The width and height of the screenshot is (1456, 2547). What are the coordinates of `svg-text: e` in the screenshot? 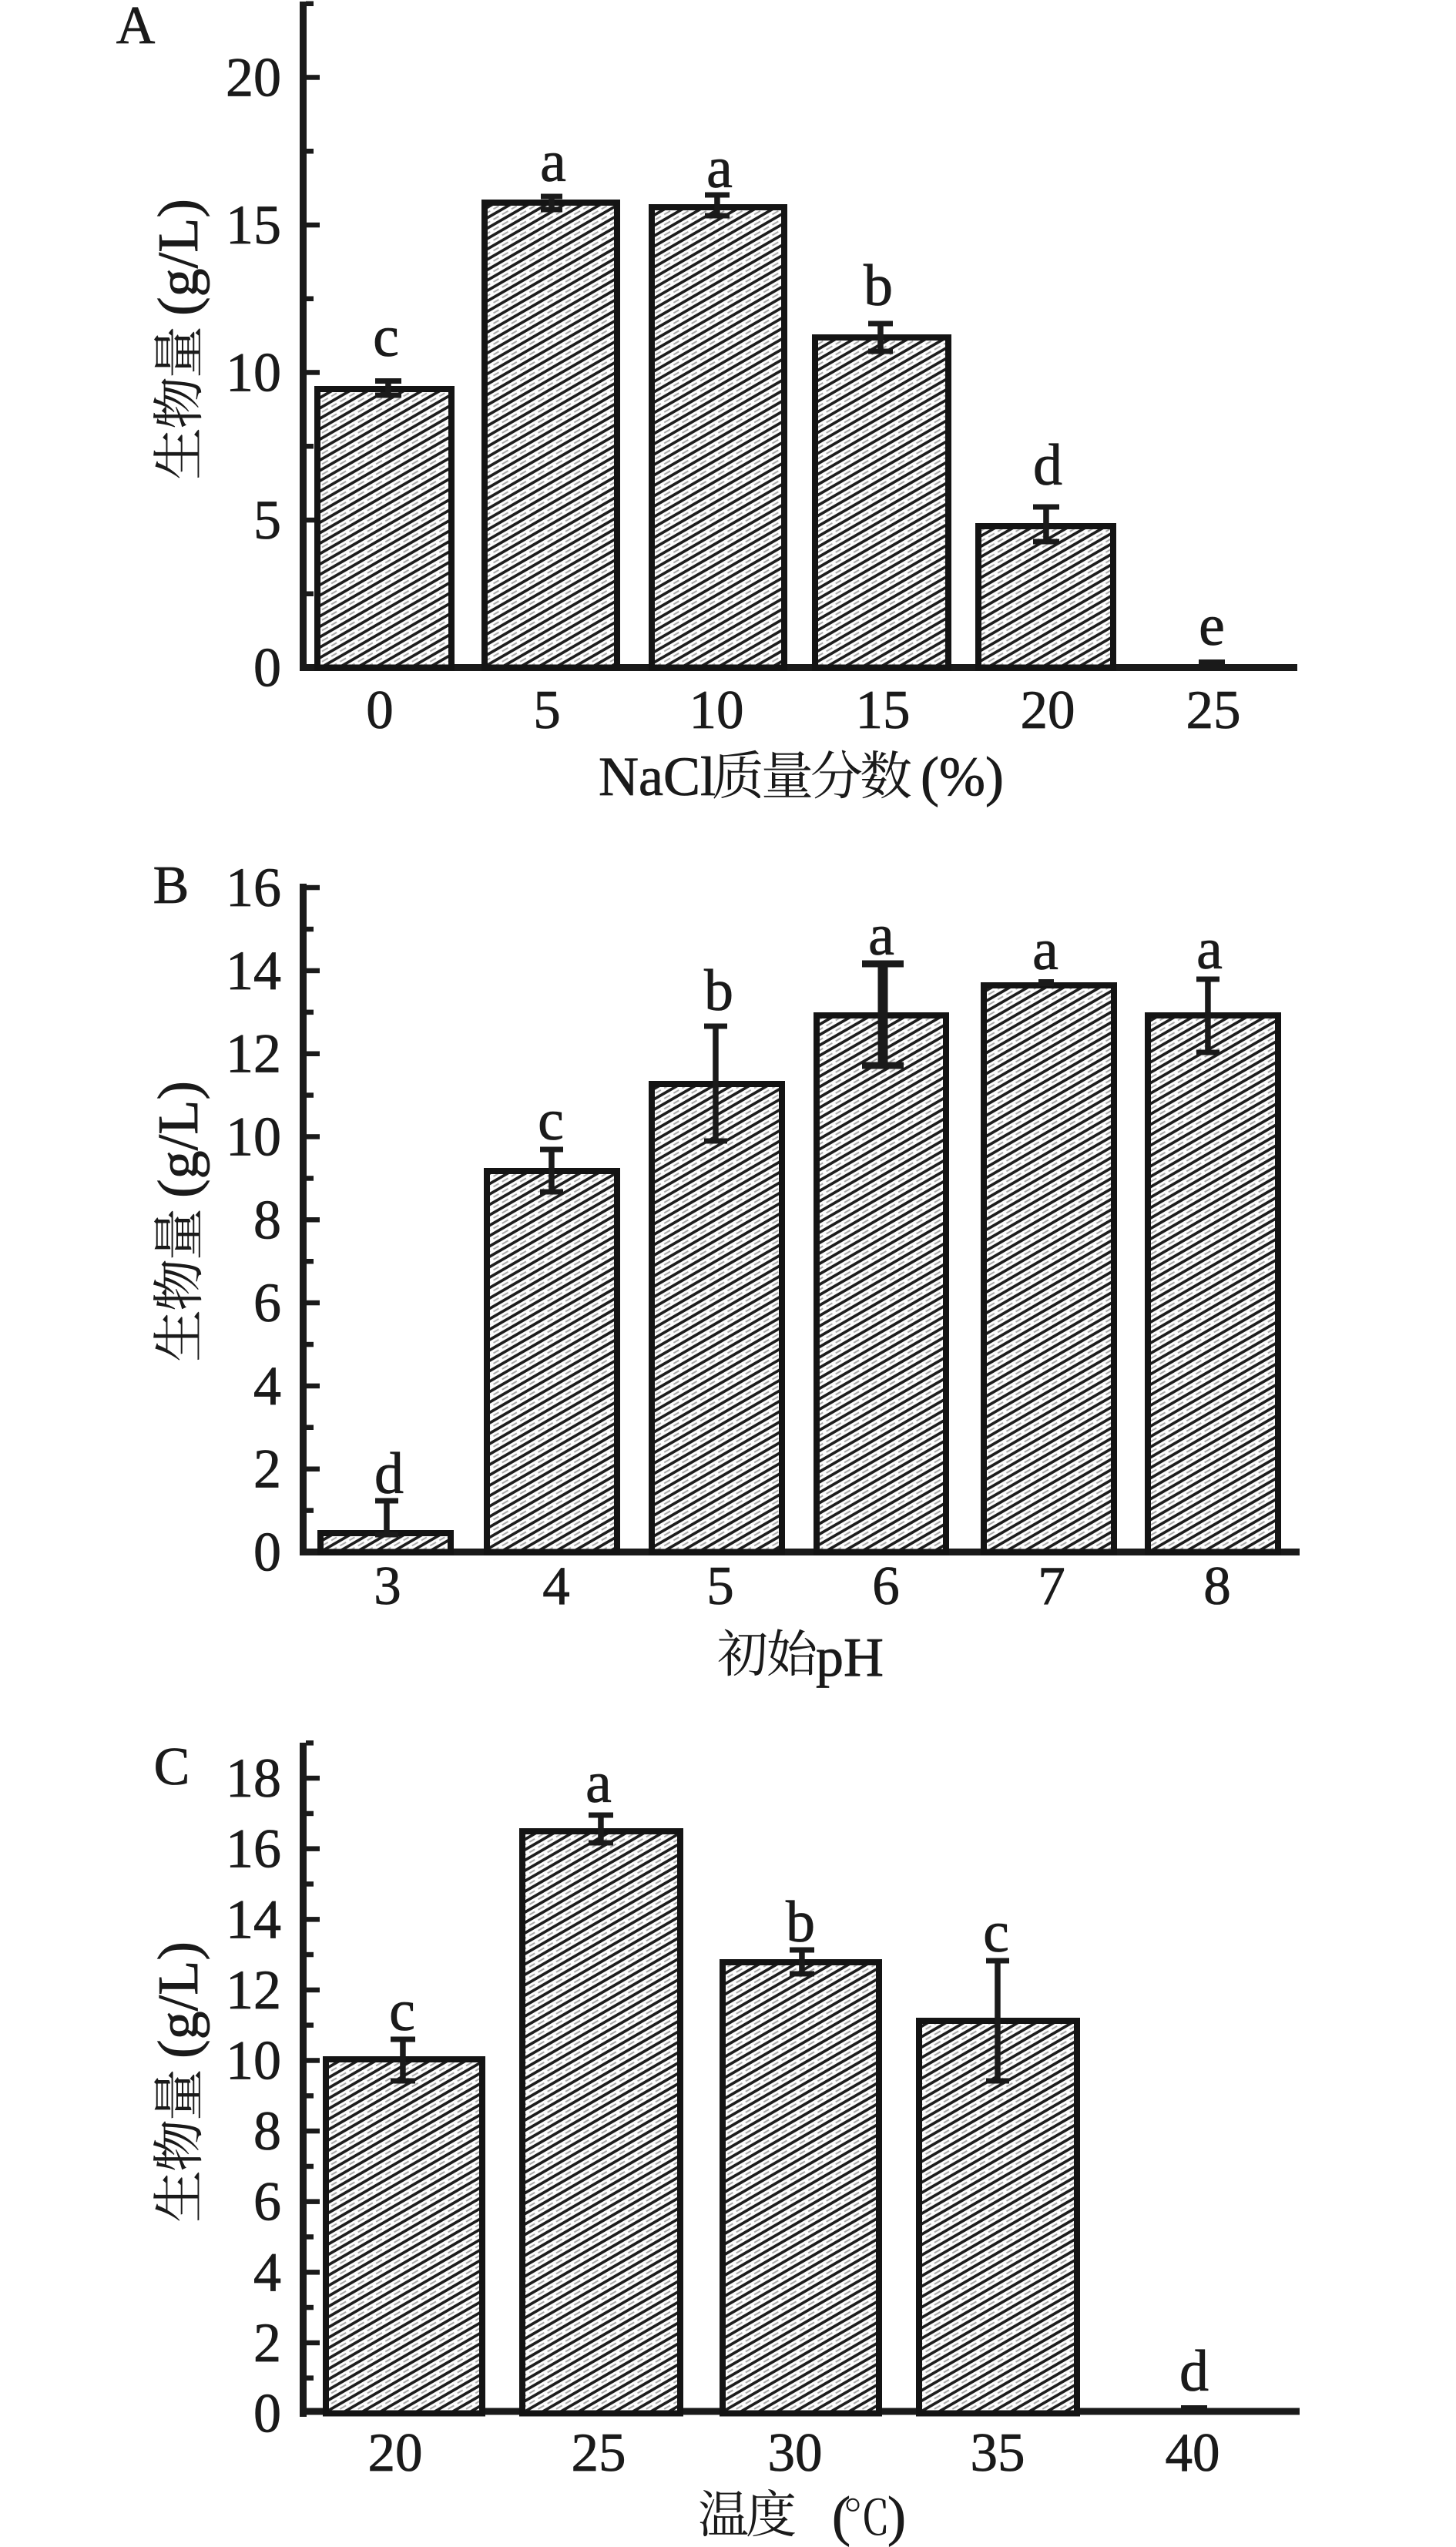 It's located at (1212, 625).